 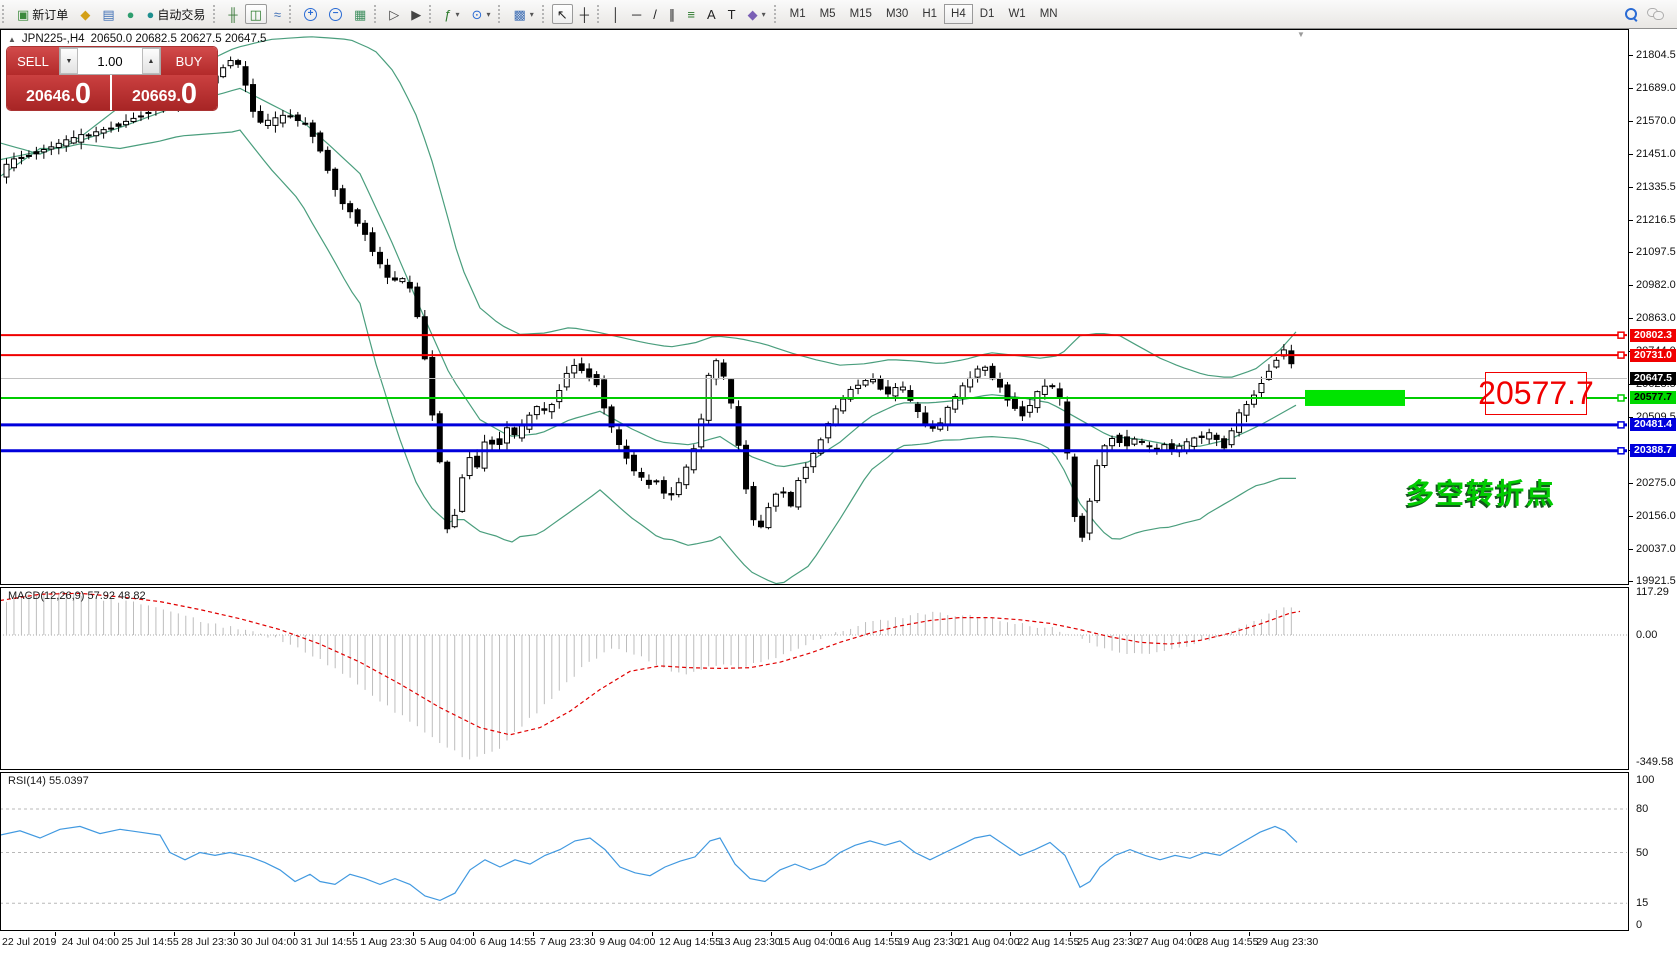 I want to click on arrows-icon-dropdown-icon: ▾, so click(x=763, y=14).